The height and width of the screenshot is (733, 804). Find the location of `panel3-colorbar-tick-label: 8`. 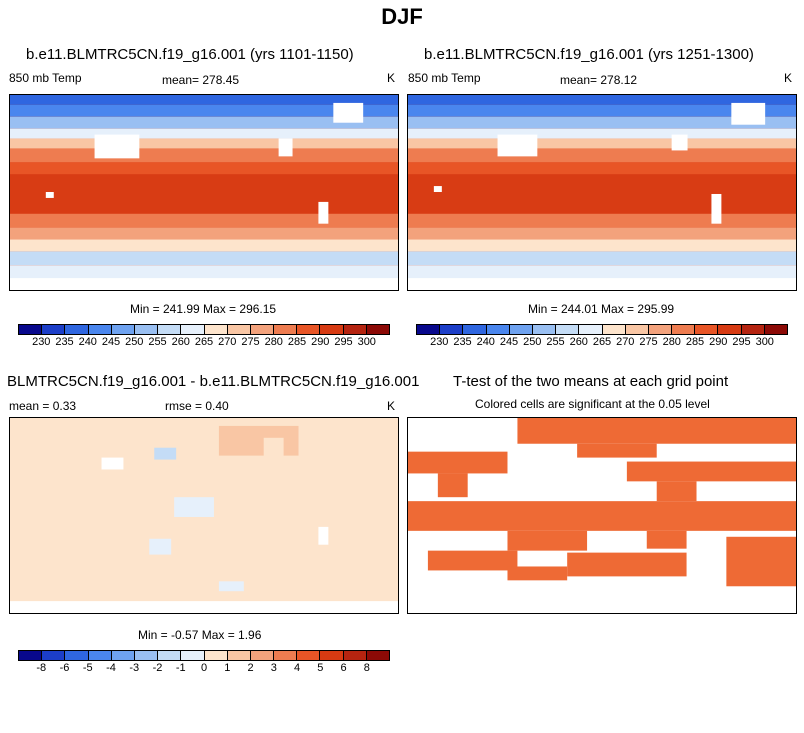

panel3-colorbar-tick-label: 8 is located at coordinates (366, 668).